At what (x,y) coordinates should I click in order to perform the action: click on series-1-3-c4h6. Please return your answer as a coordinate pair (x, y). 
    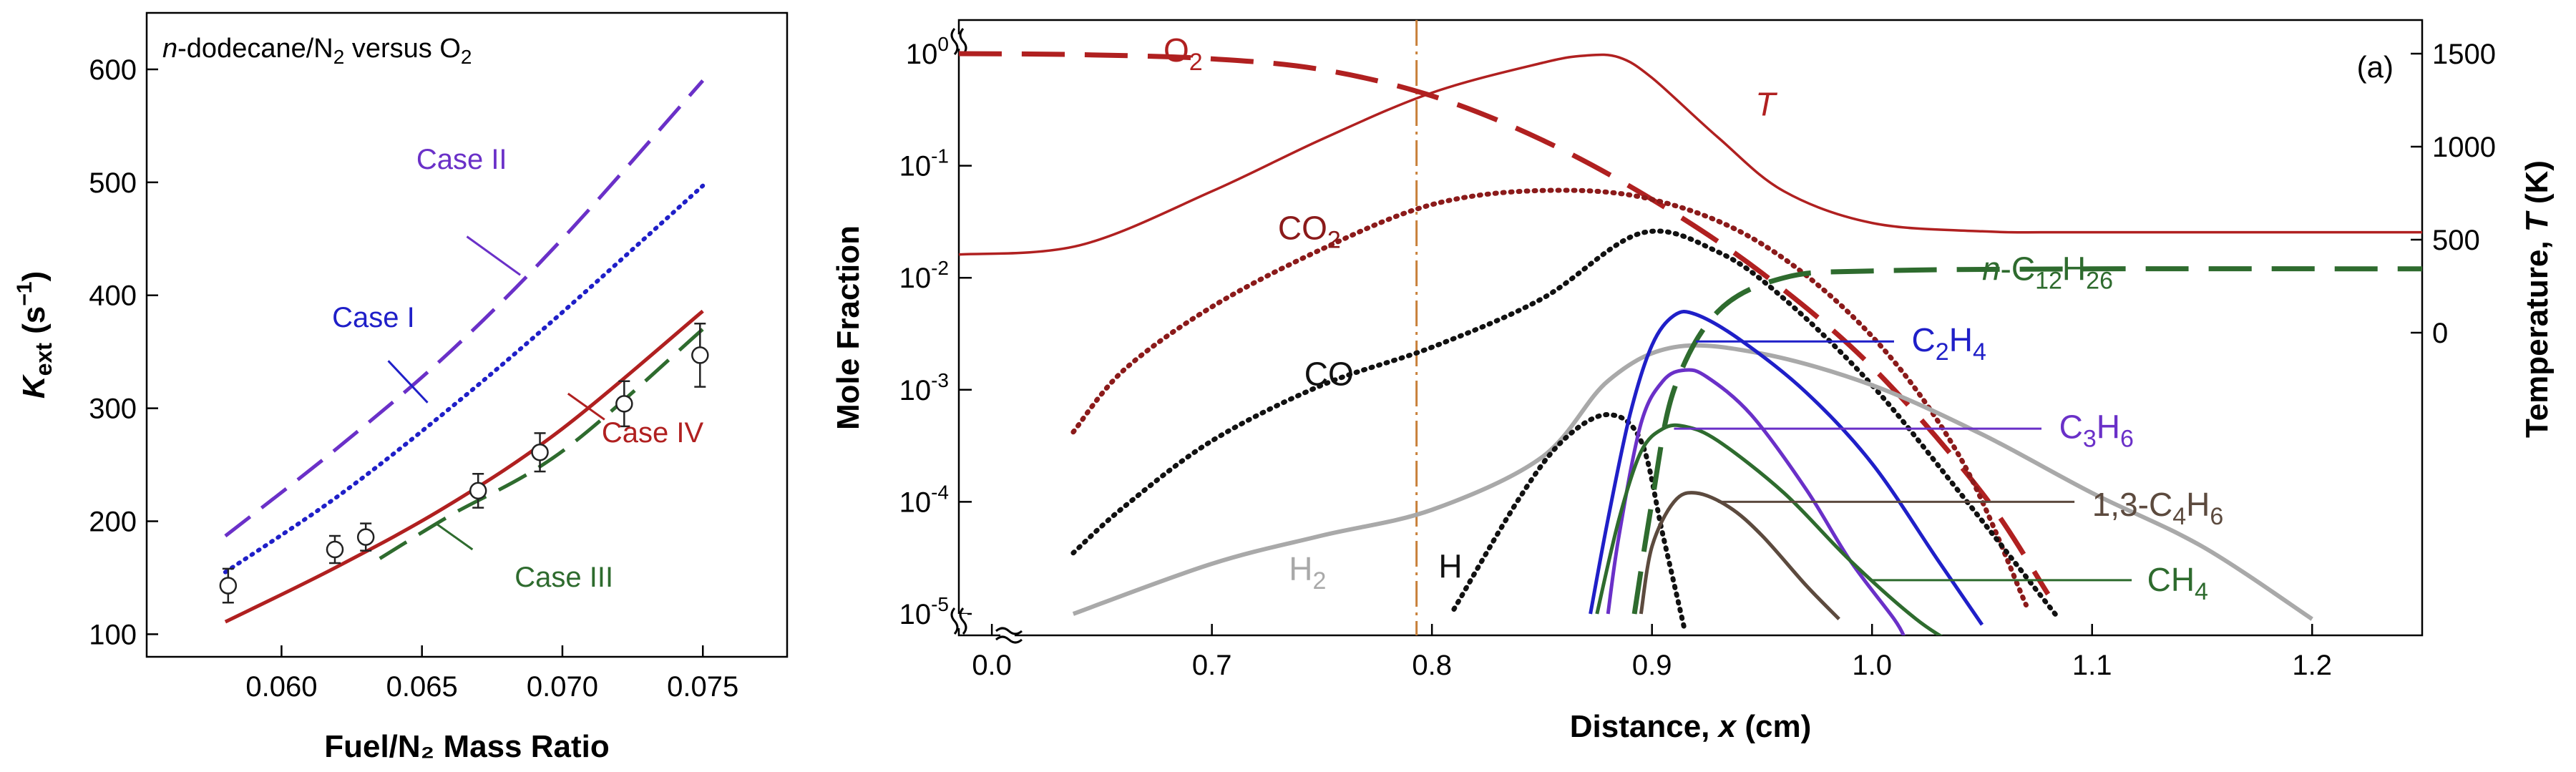
    Looking at the image, I should click on (1739, 555).